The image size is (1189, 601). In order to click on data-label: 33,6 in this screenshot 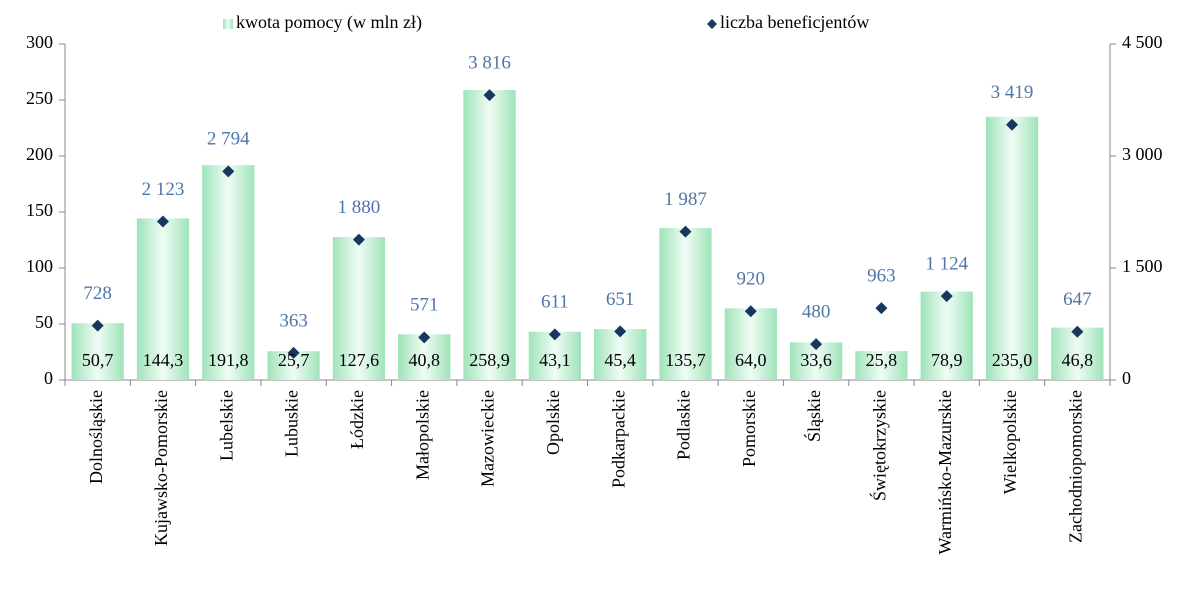, I will do `click(816, 360)`.